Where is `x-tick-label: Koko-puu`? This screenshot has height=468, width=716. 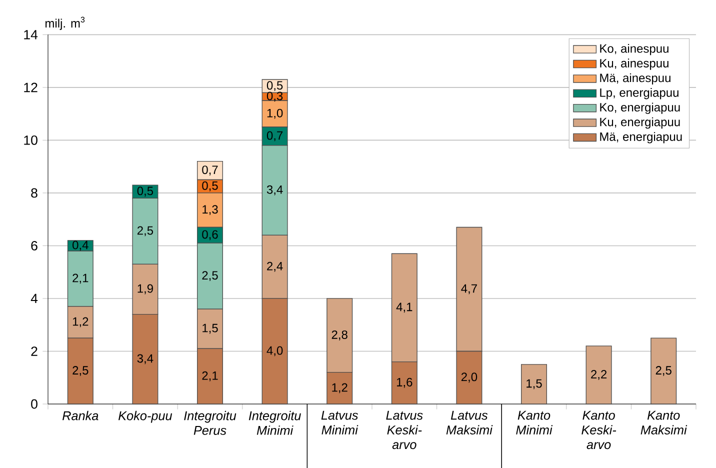
x-tick-label: Koko-puu is located at coordinates (145, 416).